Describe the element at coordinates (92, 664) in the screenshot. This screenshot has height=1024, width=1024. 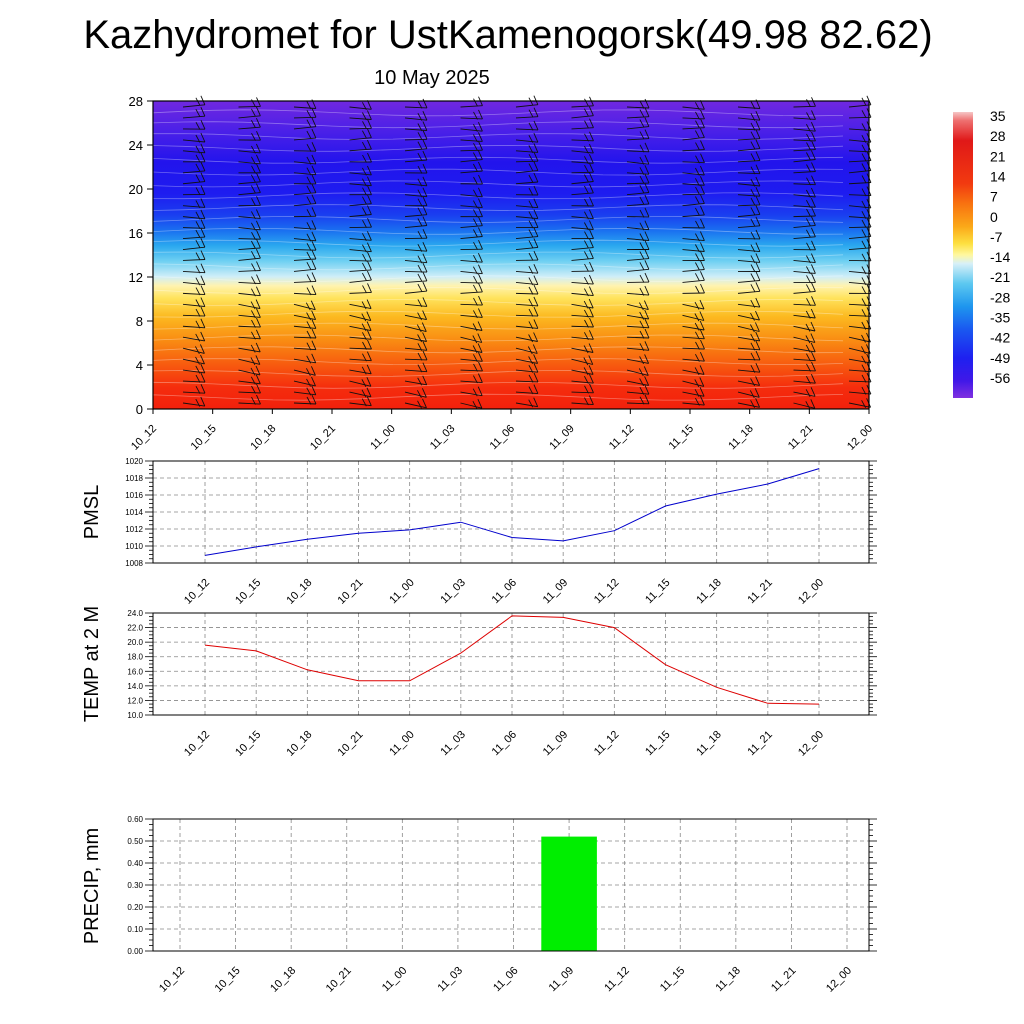
I see `y-axis-label: TEMP at 2 M` at that location.